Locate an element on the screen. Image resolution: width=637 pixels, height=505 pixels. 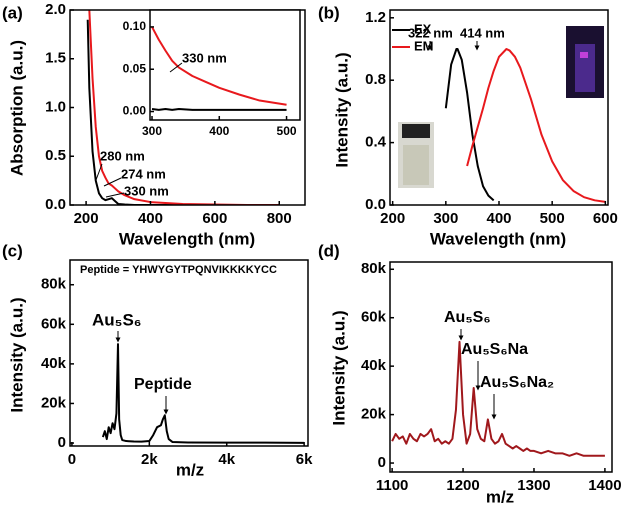
annotation: 280 nm is located at coordinates (122, 155).